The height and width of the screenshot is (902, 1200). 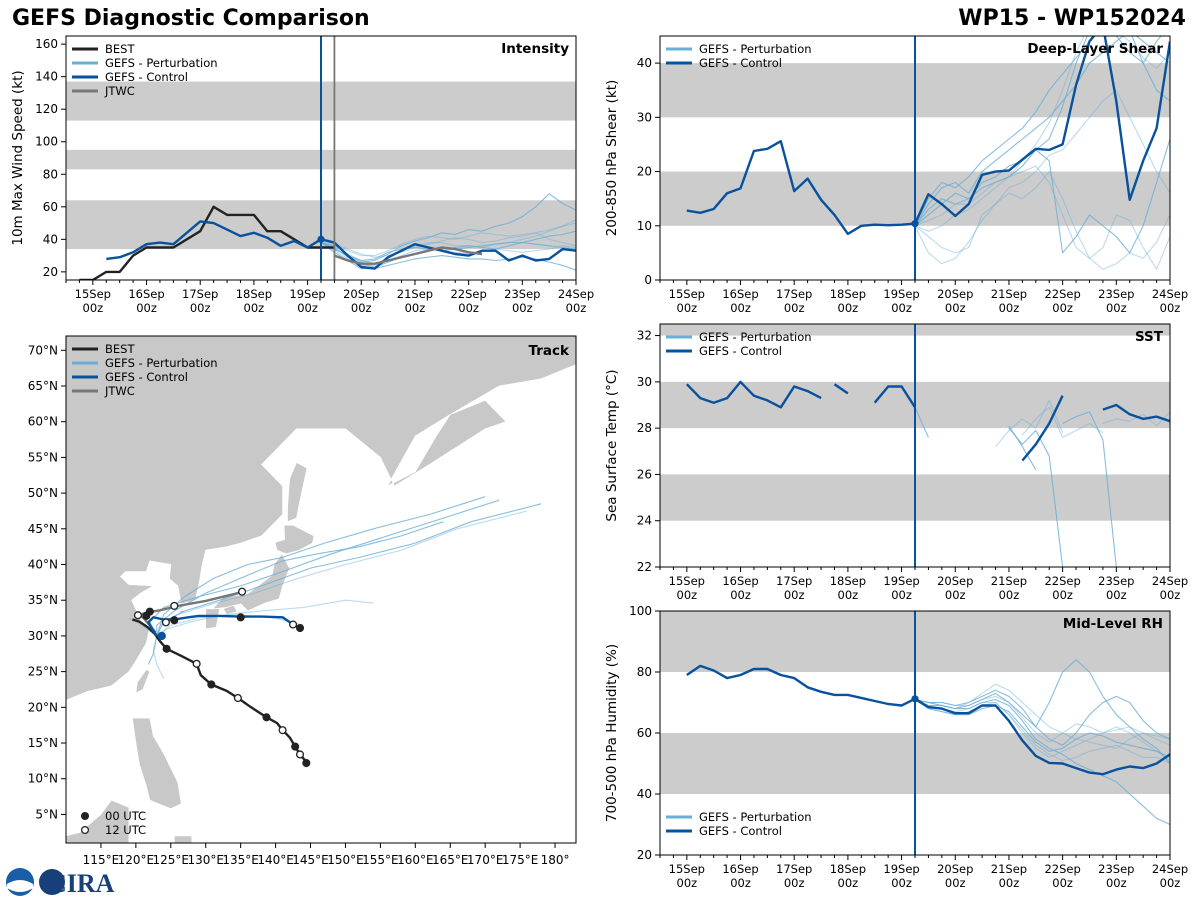 What do you see at coordinates (549, 351) in the screenshot?
I see `panel-title: Track` at bounding box center [549, 351].